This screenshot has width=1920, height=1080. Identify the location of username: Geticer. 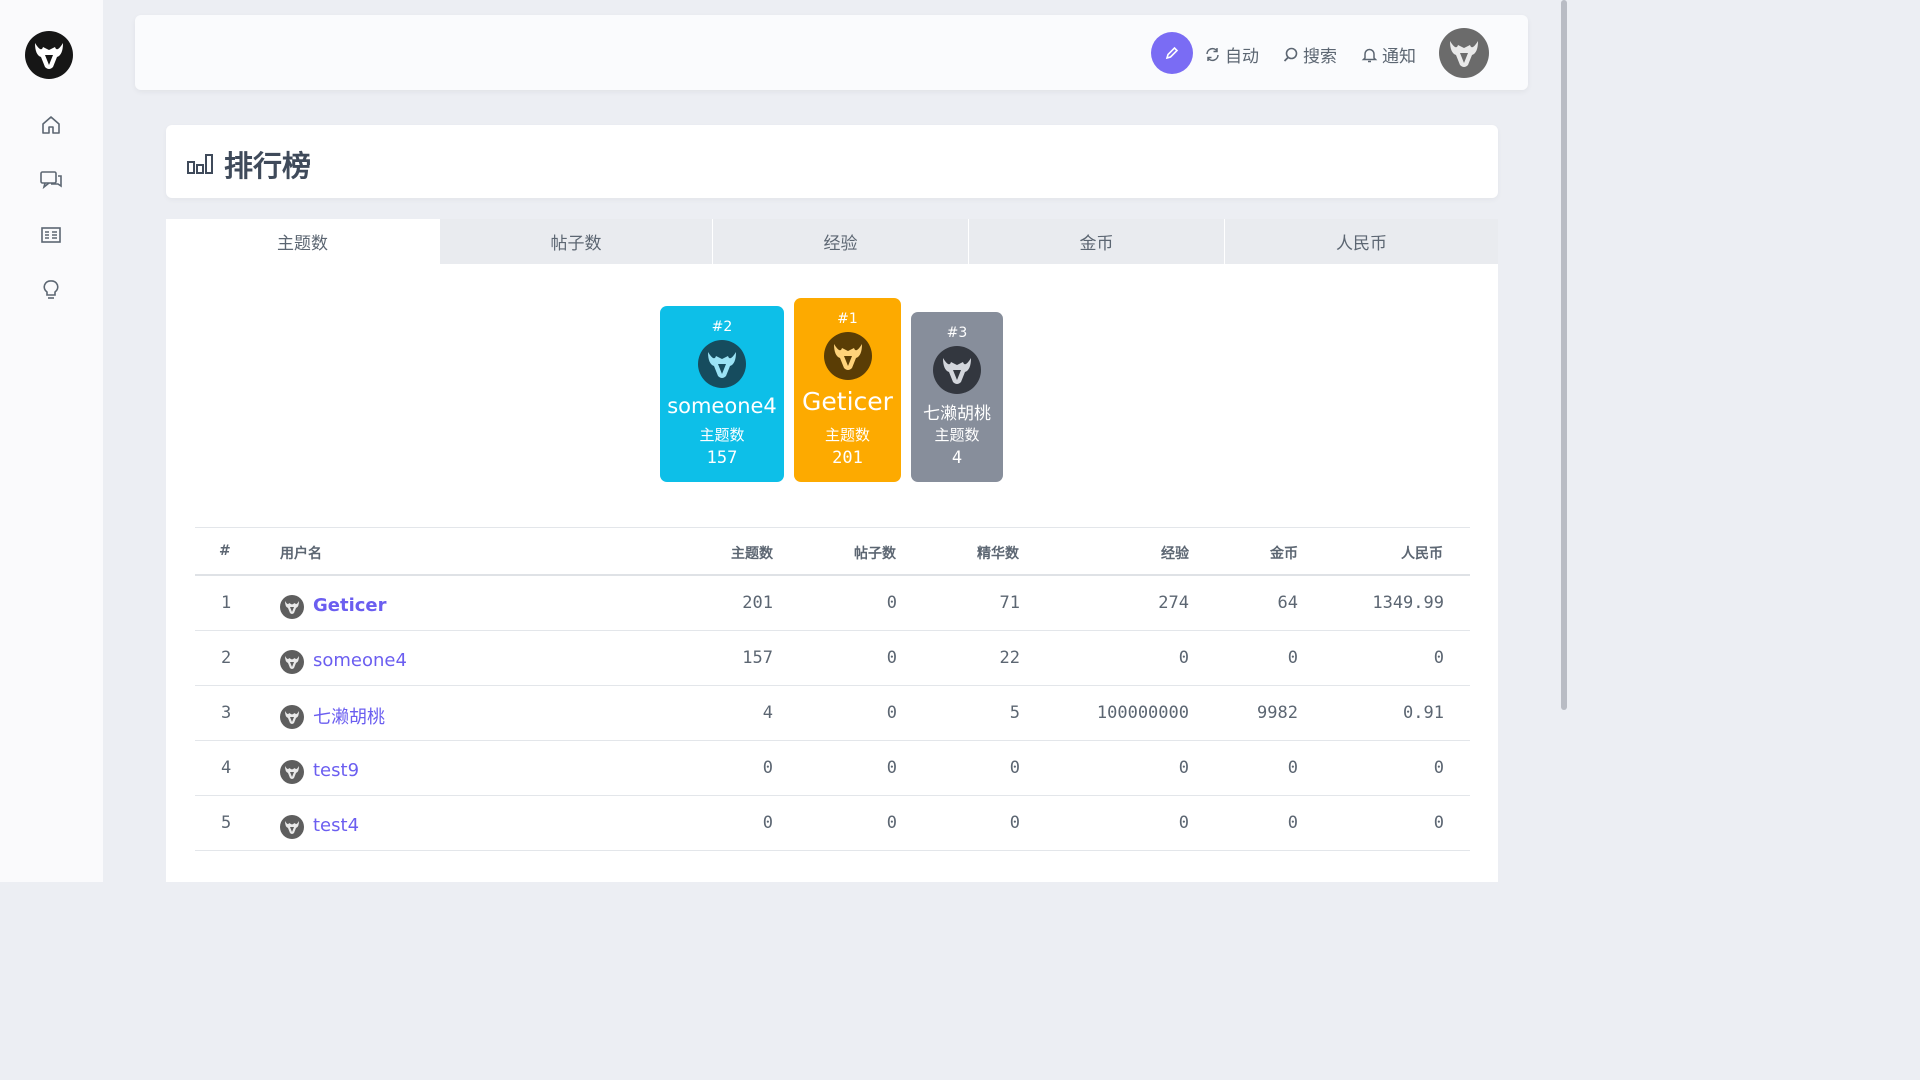
(350, 605).